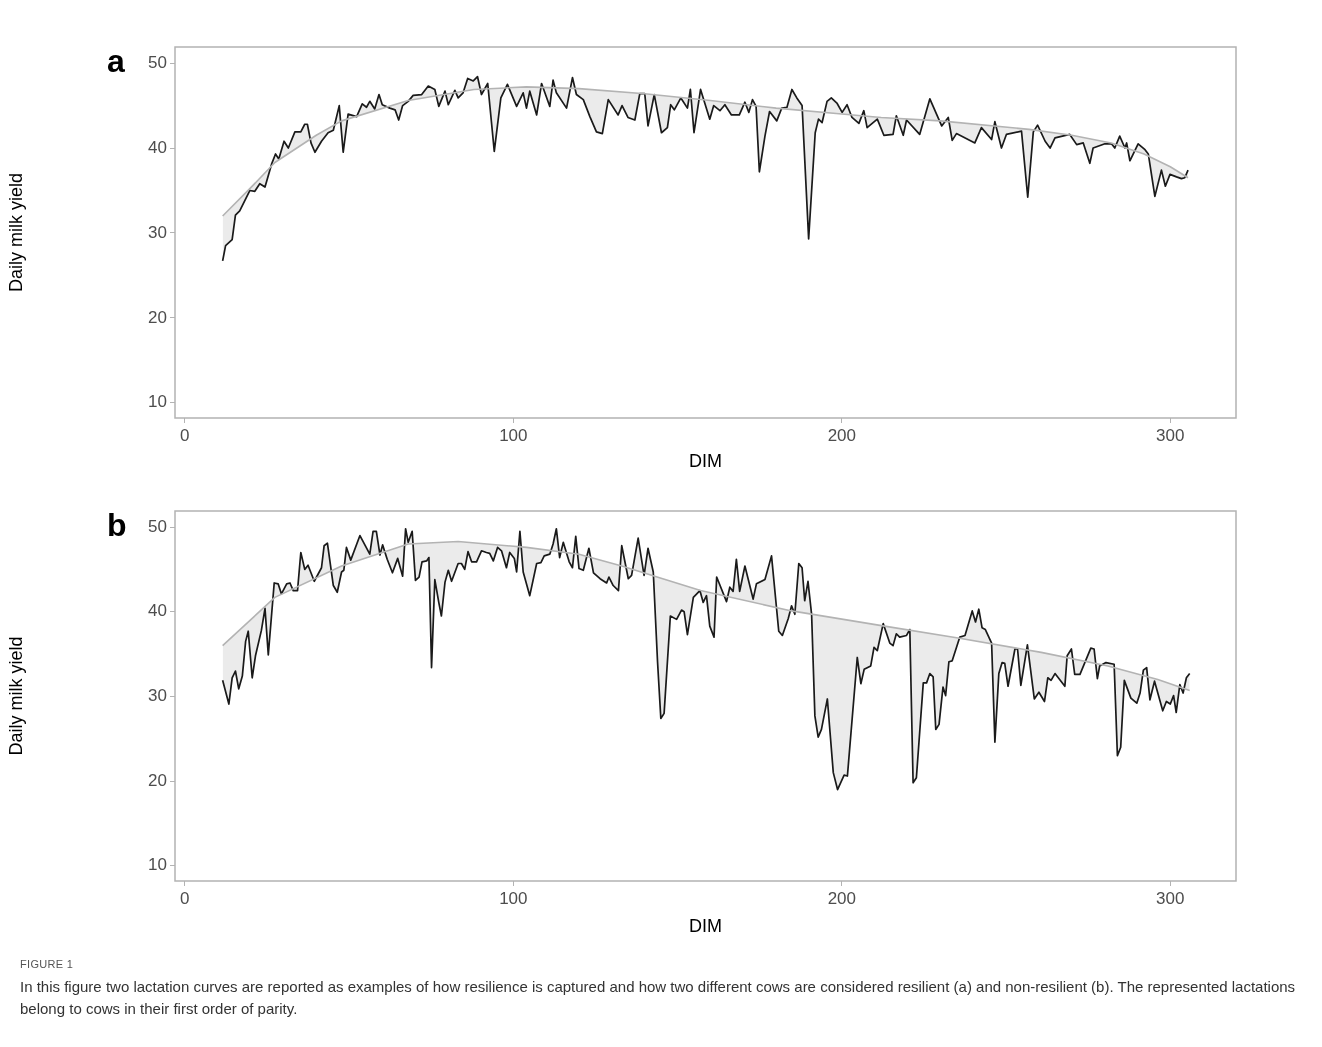  What do you see at coordinates (117, 524) in the screenshot?
I see `chart-title: b` at bounding box center [117, 524].